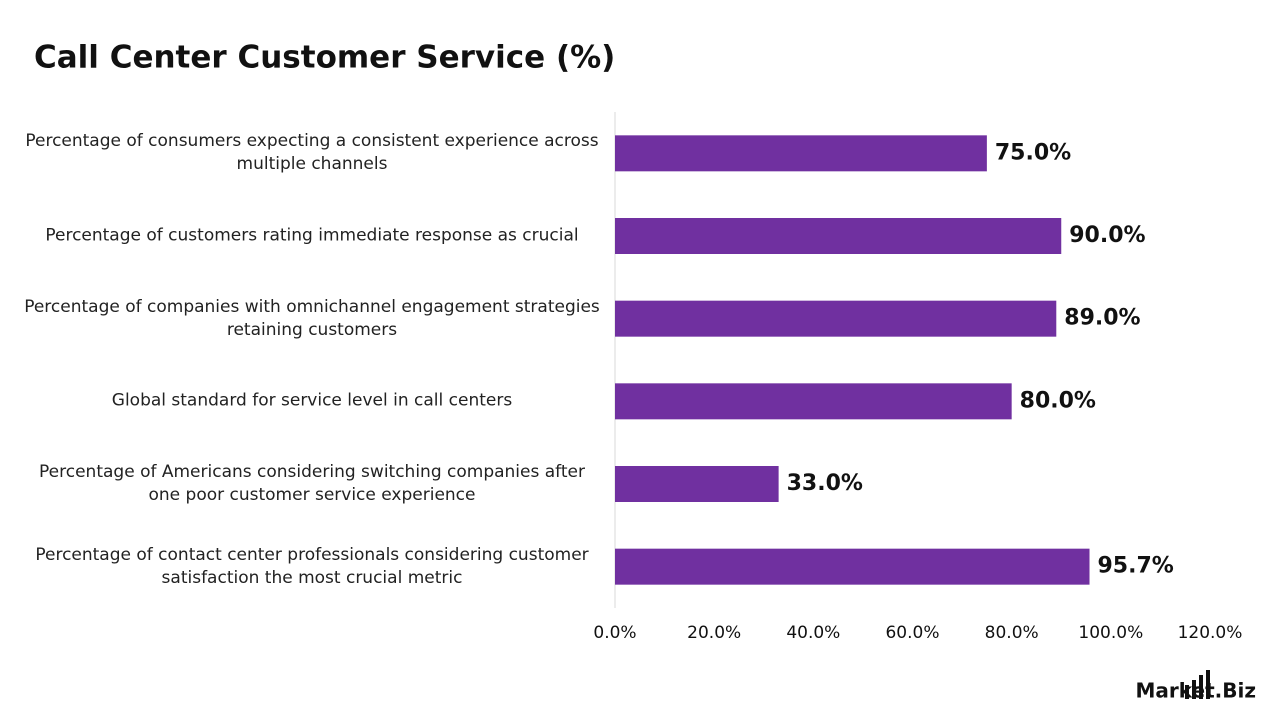 The height and width of the screenshot is (720, 1280). Describe the element at coordinates (714, 633) in the screenshot. I see `x-tick-label: 20.0%` at that location.